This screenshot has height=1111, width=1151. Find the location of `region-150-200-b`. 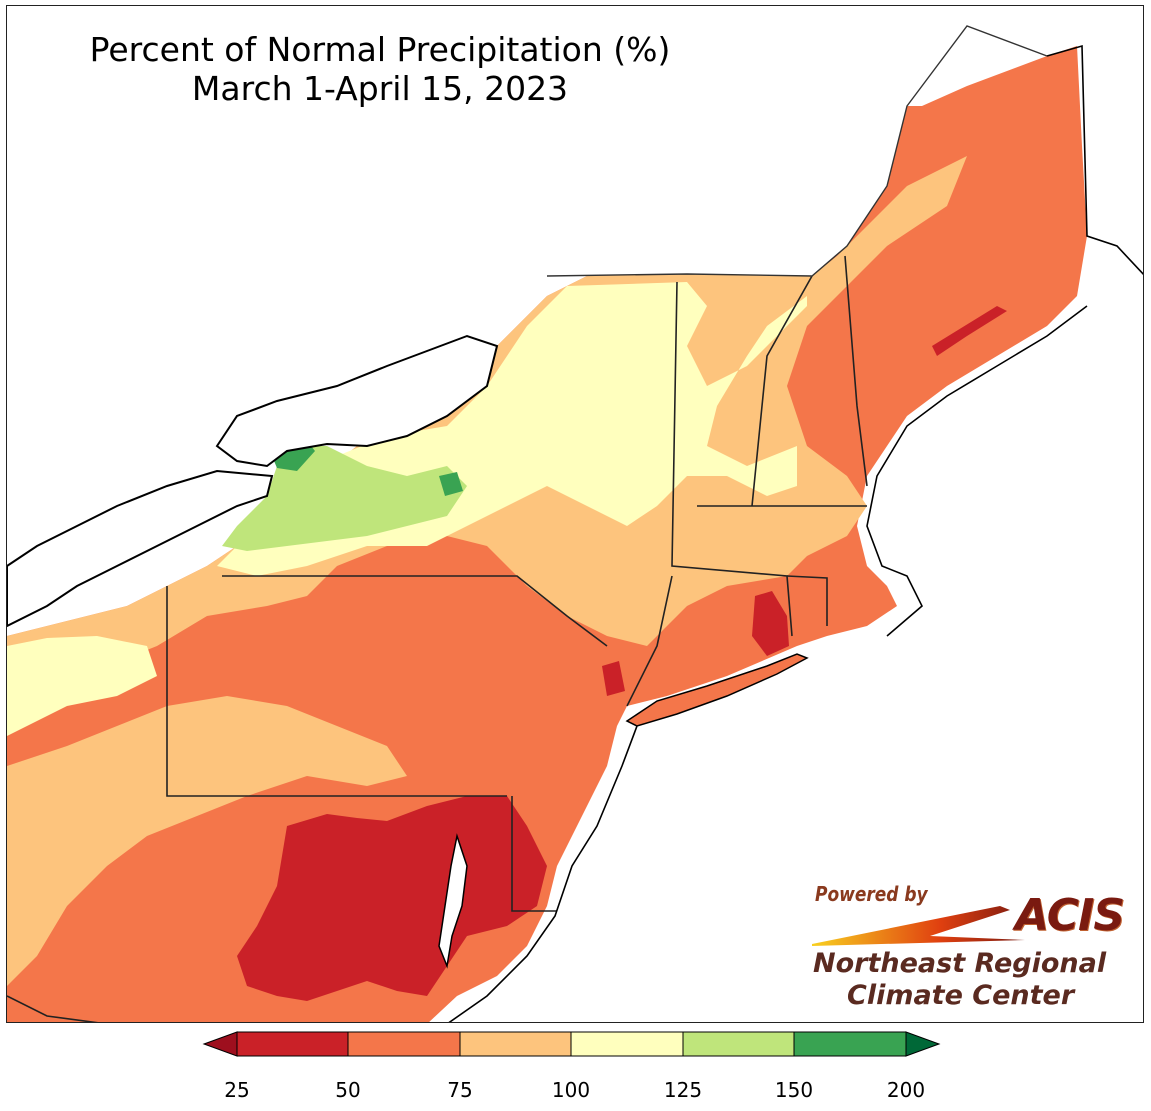

region-150-200-b is located at coordinates (451, 484).